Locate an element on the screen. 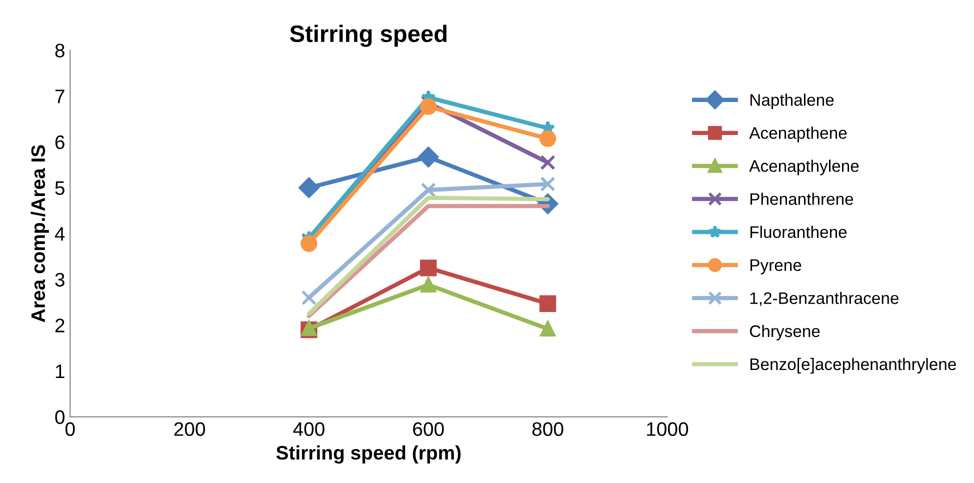  legend-label: Napthalene is located at coordinates (792, 102).